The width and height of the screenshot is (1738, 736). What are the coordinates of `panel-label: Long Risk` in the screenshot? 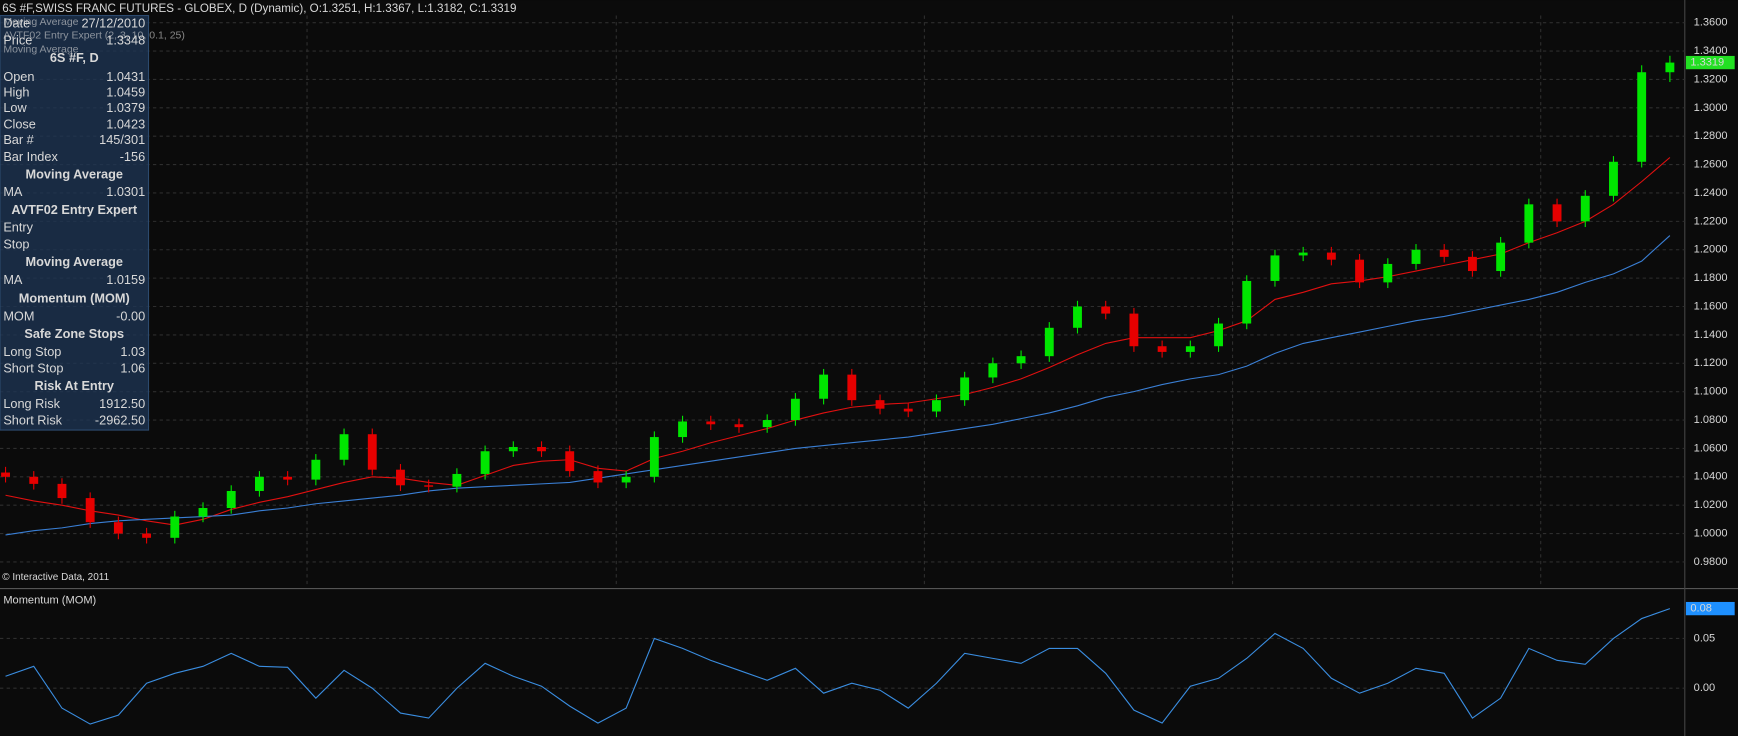 It's located at (31, 403).